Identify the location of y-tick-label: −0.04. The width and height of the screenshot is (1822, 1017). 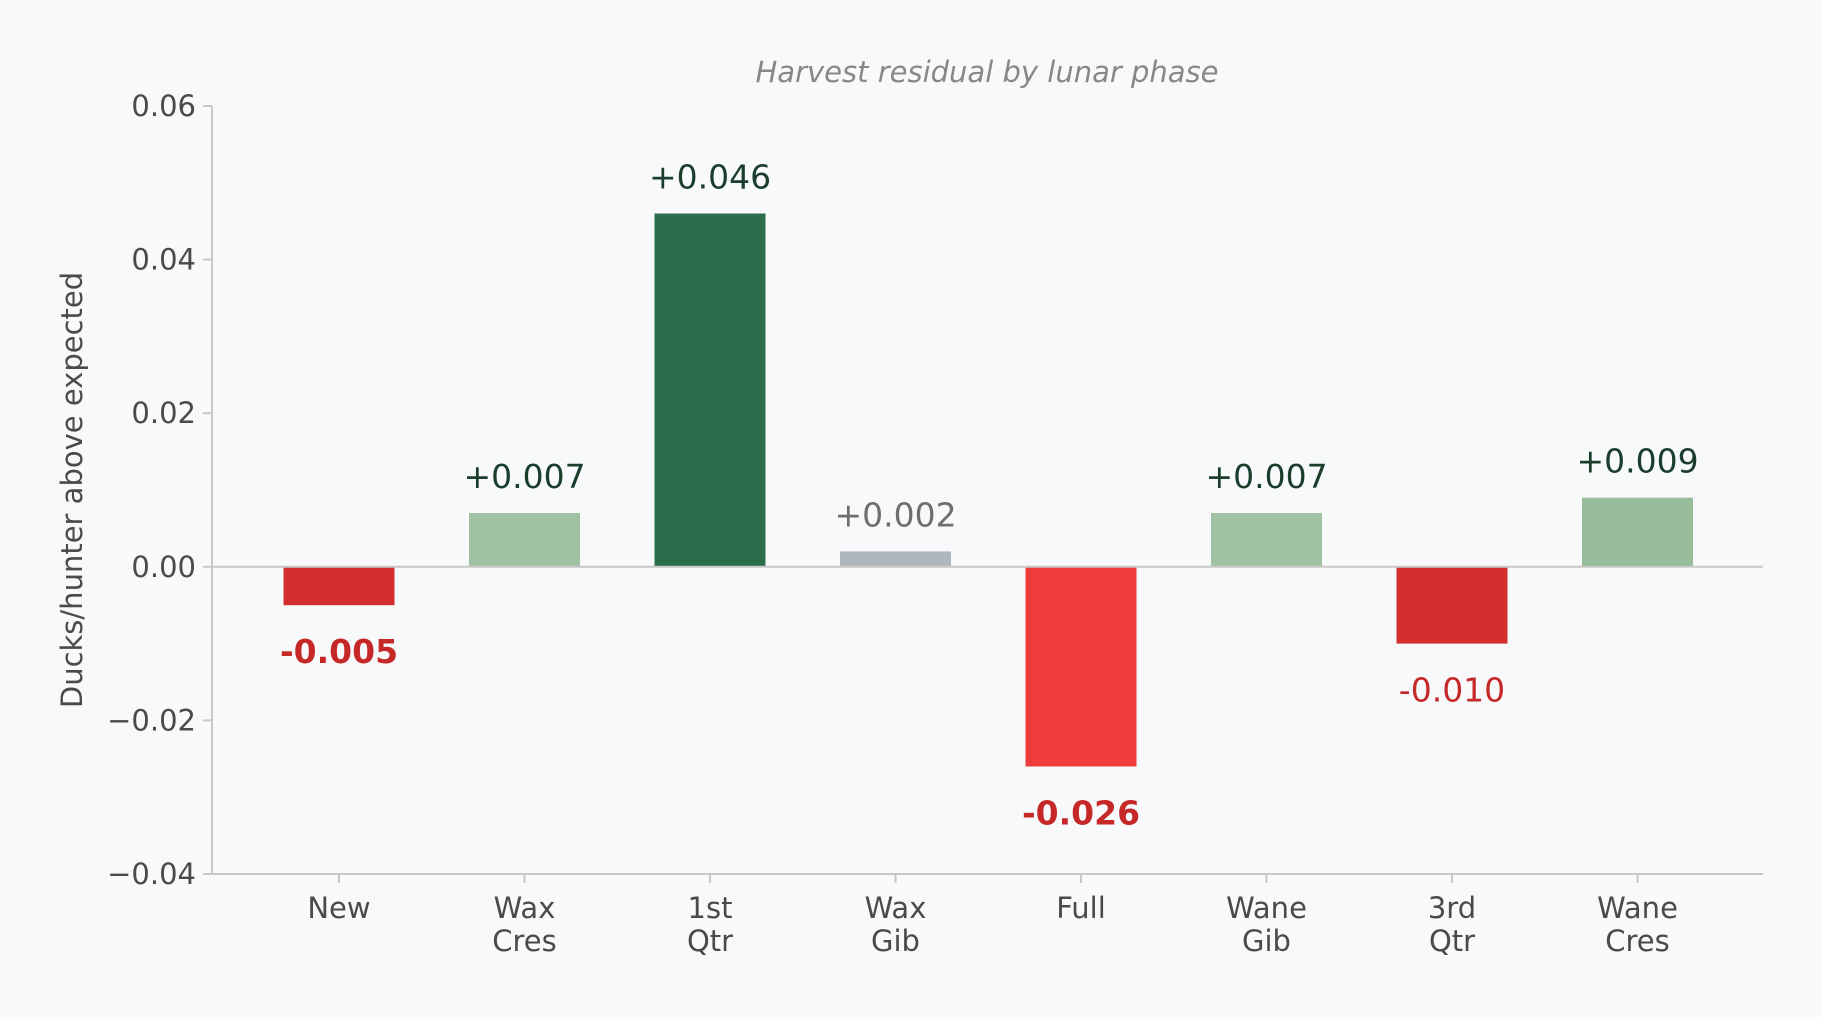
(151, 874).